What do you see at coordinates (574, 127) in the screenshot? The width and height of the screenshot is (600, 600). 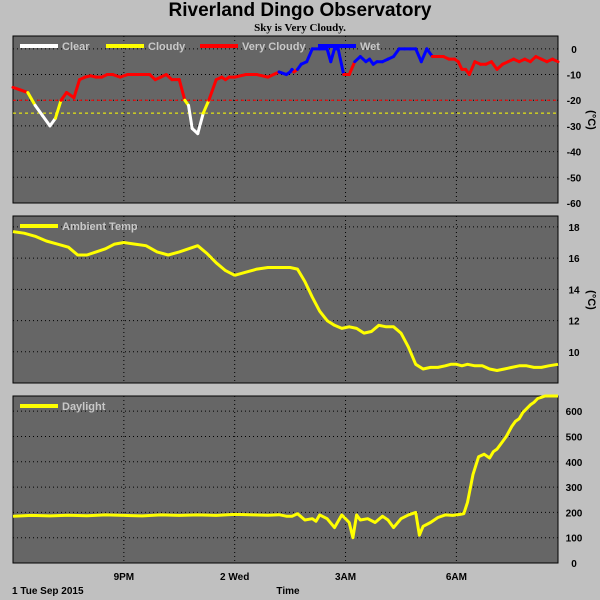 I see `y-tick-label: -30` at bounding box center [574, 127].